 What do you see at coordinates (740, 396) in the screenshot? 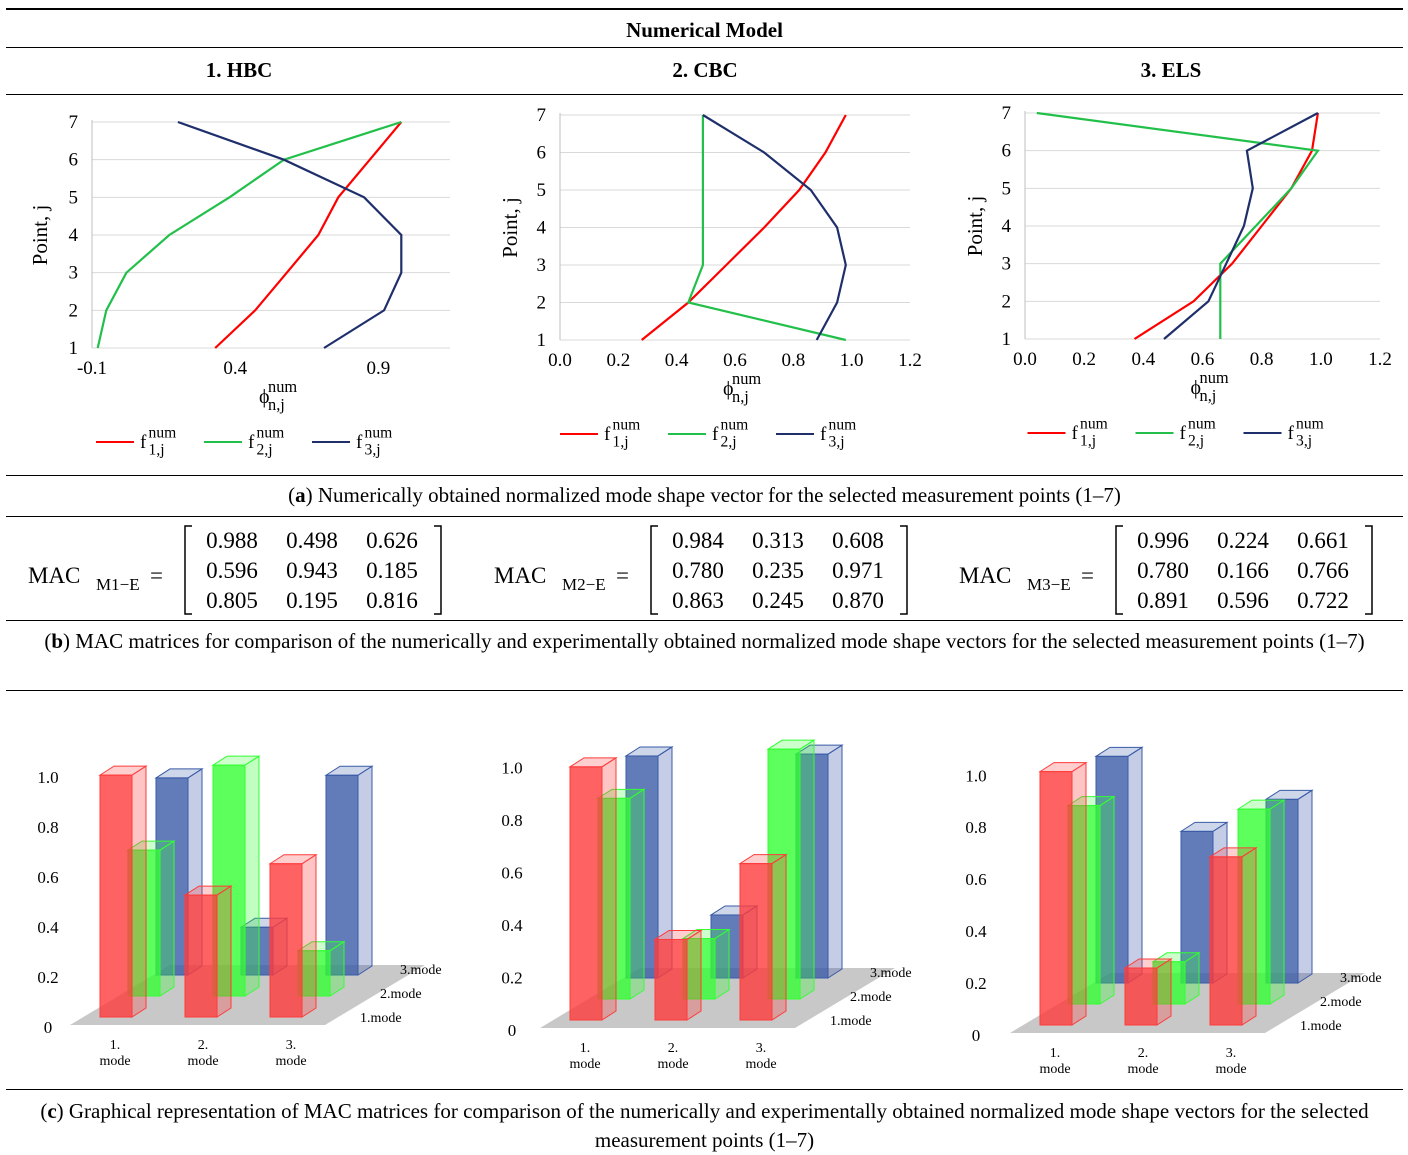
I see `svg-text: n,j` at bounding box center [740, 396].